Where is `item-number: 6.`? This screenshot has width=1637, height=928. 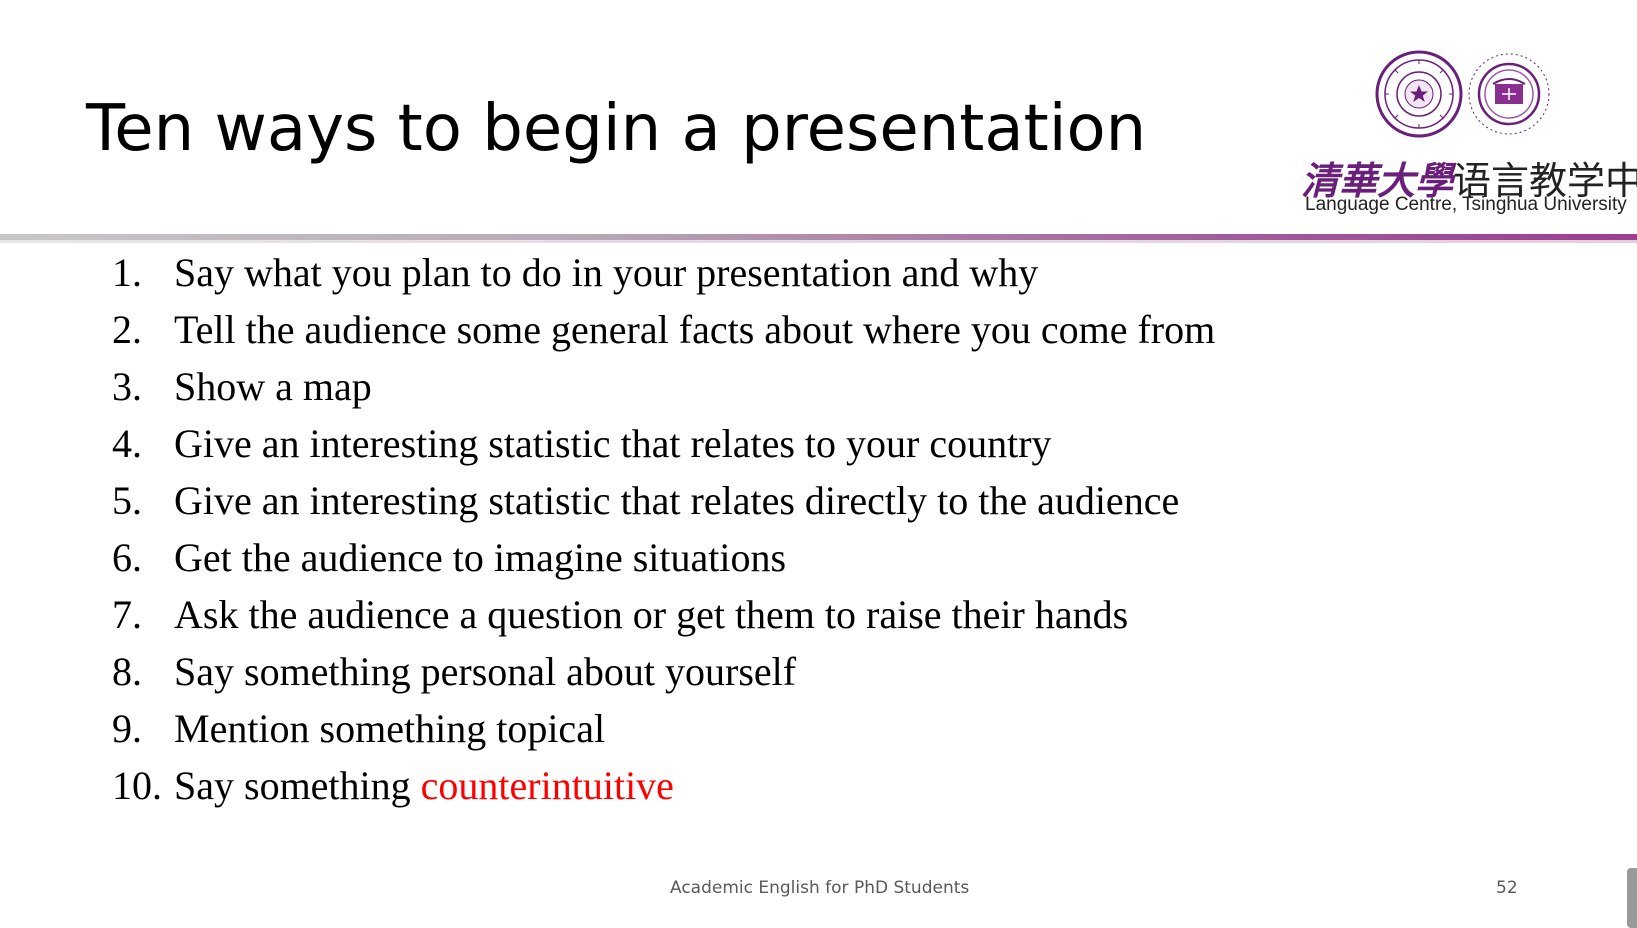 item-number: 6. is located at coordinates (127, 557).